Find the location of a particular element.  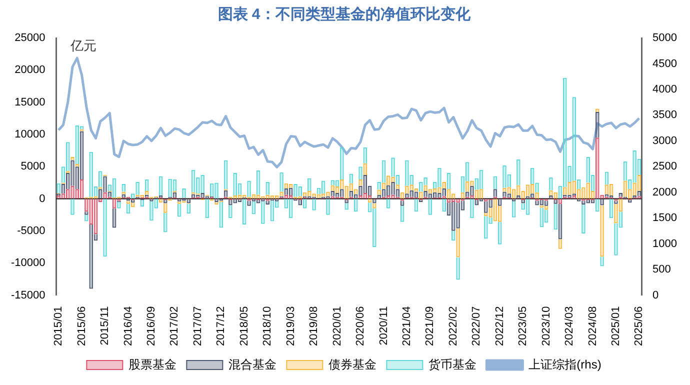

x-tick-label: 2017/07 is located at coordinates (198, 326).